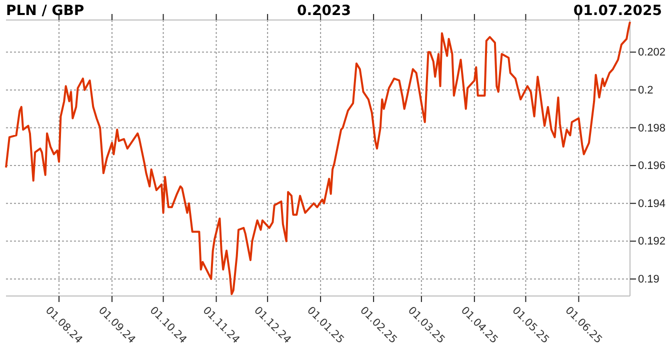 The width and height of the screenshot is (670, 350). I want to click on chart-subtitle: 0.2023, so click(324, 11).